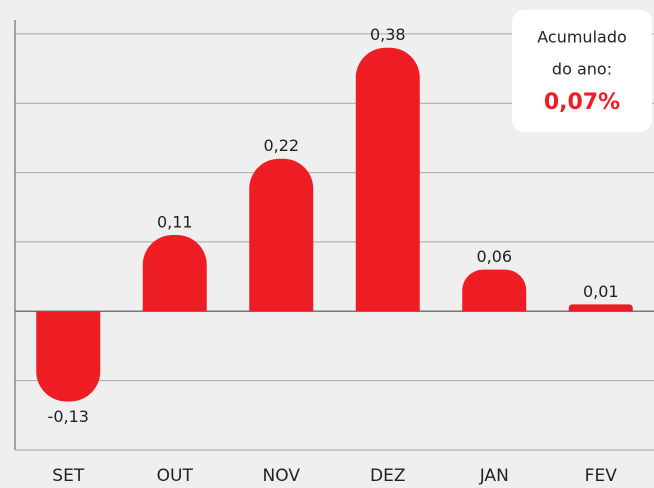 The width and height of the screenshot is (654, 488). Describe the element at coordinates (582, 37) in the screenshot. I see `annotation-text: Acumulado` at that location.